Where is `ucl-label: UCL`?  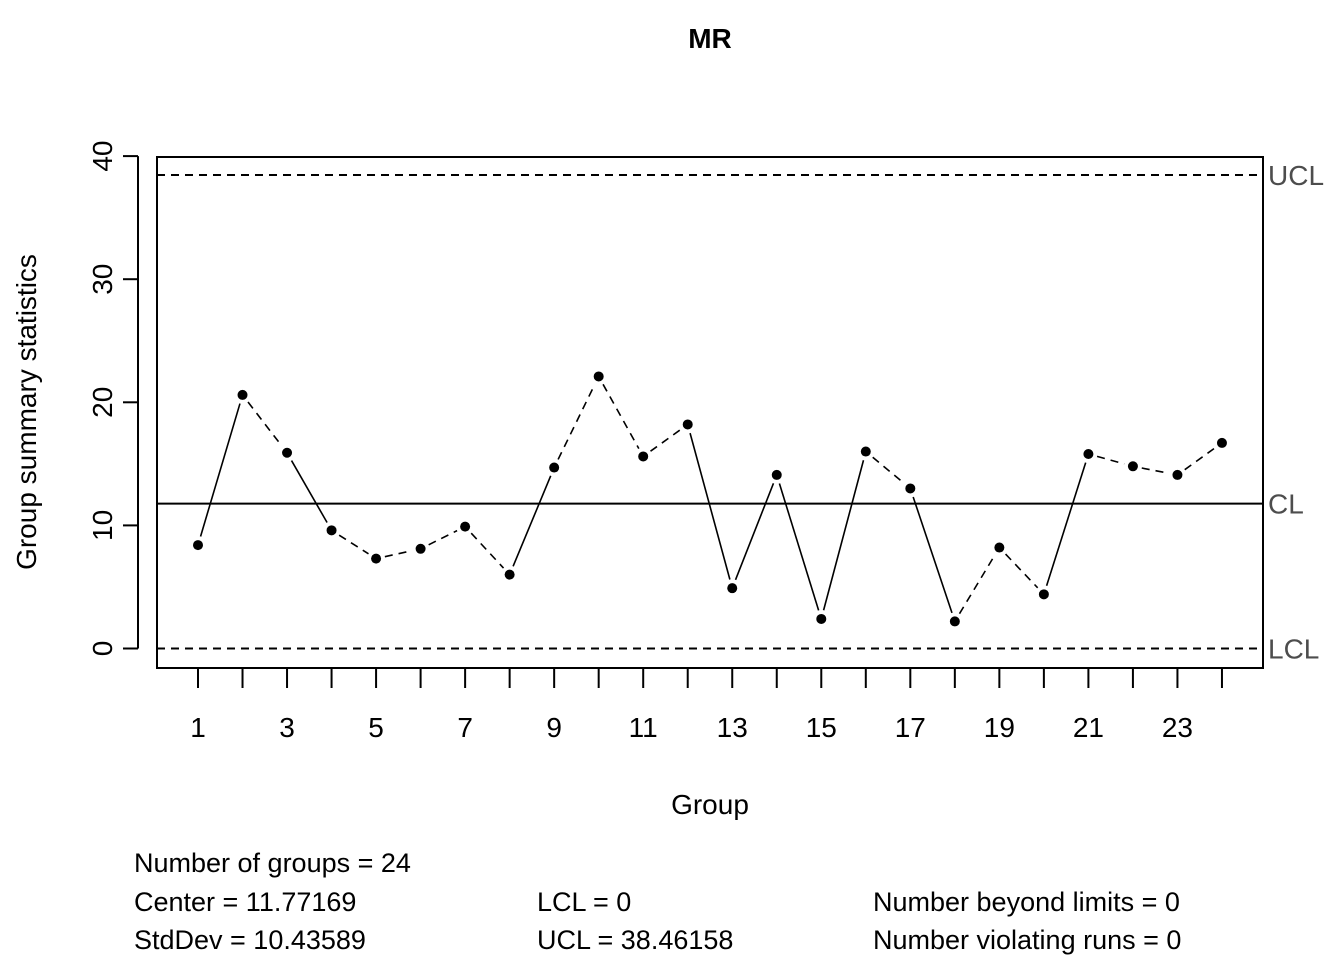
ucl-label: UCL is located at coordinates (1296, 175).